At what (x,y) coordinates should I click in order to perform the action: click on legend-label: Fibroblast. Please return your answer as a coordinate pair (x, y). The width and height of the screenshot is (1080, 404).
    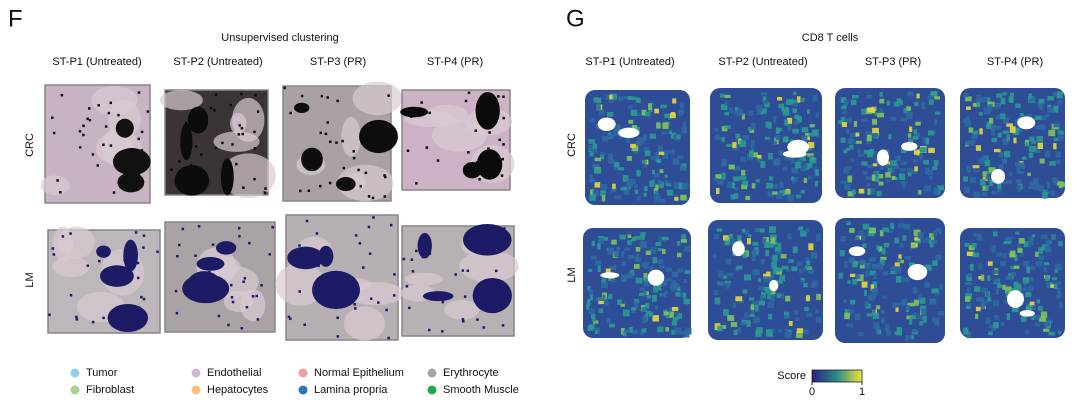
    Looking at the image, I should click on (110, 390).